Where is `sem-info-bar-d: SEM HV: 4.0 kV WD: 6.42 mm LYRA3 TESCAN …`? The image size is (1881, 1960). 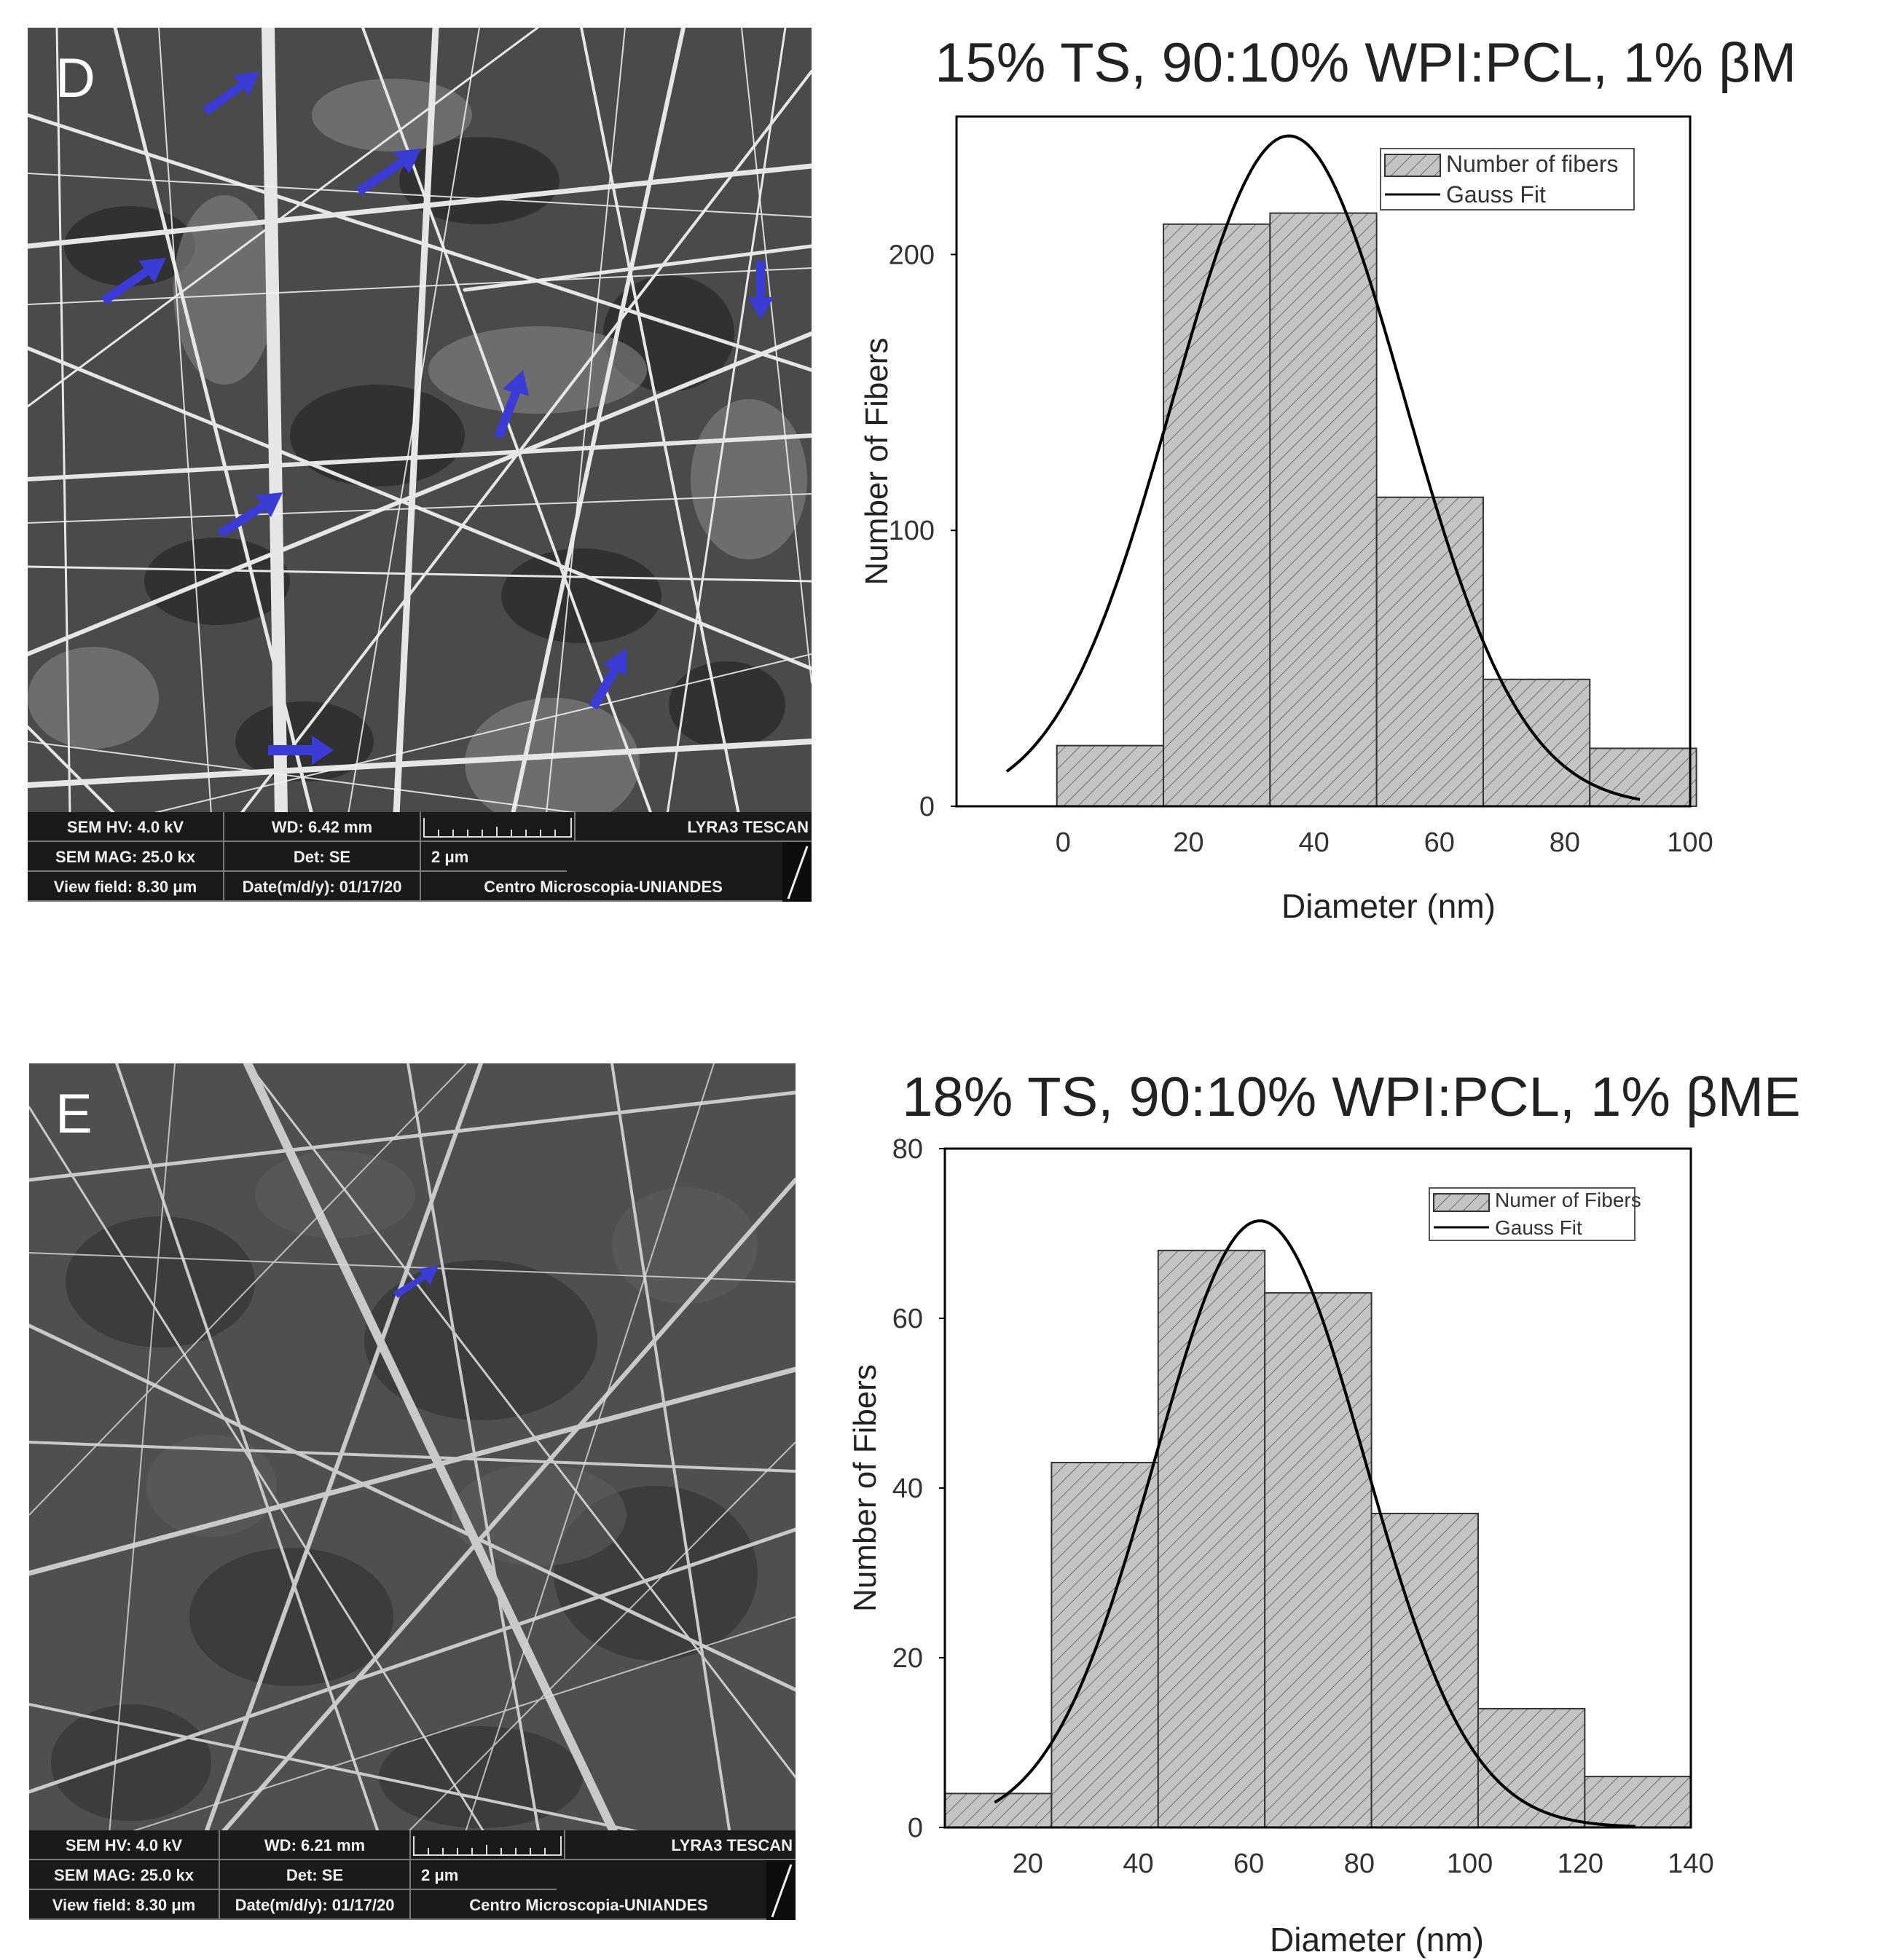 sem-info-bar-d: SEM HV: 4.0 kV WD: 6.42 mm LYRA3 TESCAN … is located at coordinates (420, 857).